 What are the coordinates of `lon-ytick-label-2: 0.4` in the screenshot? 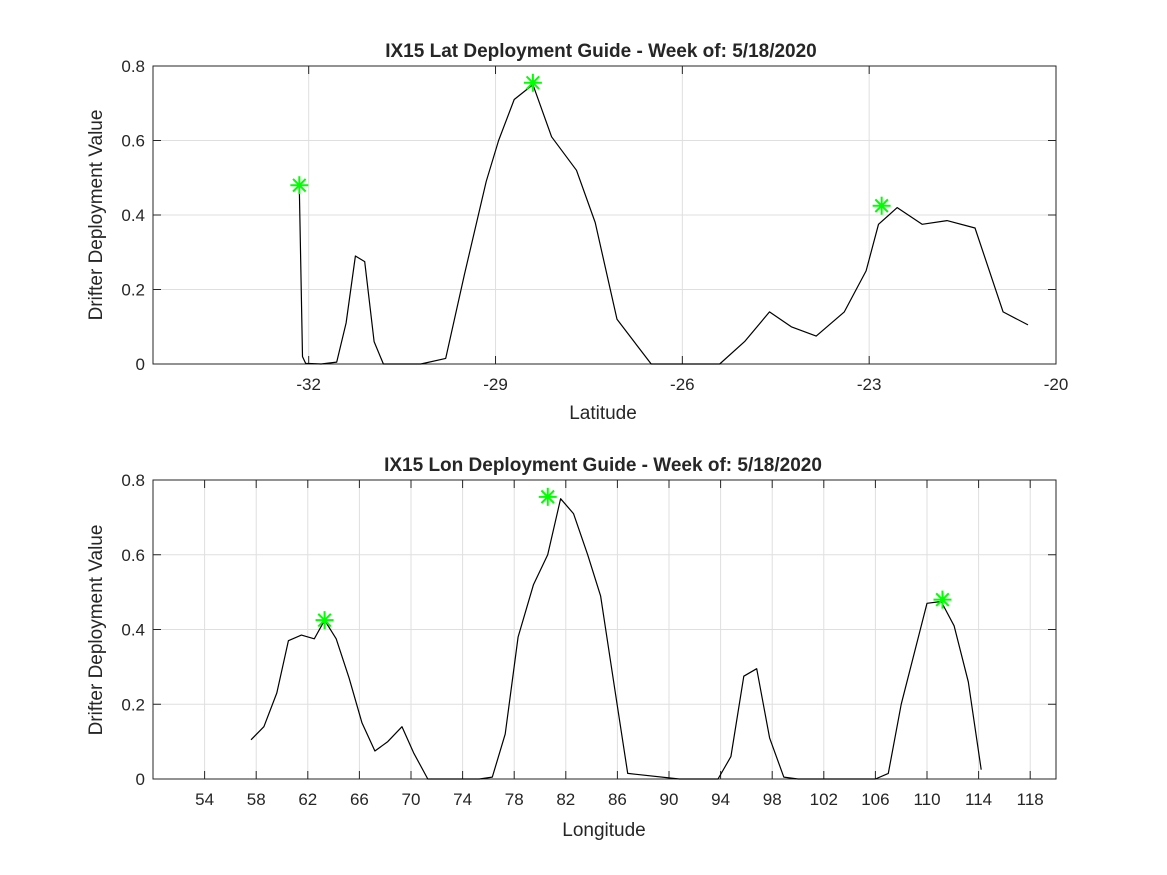 It's located at (133, 630).